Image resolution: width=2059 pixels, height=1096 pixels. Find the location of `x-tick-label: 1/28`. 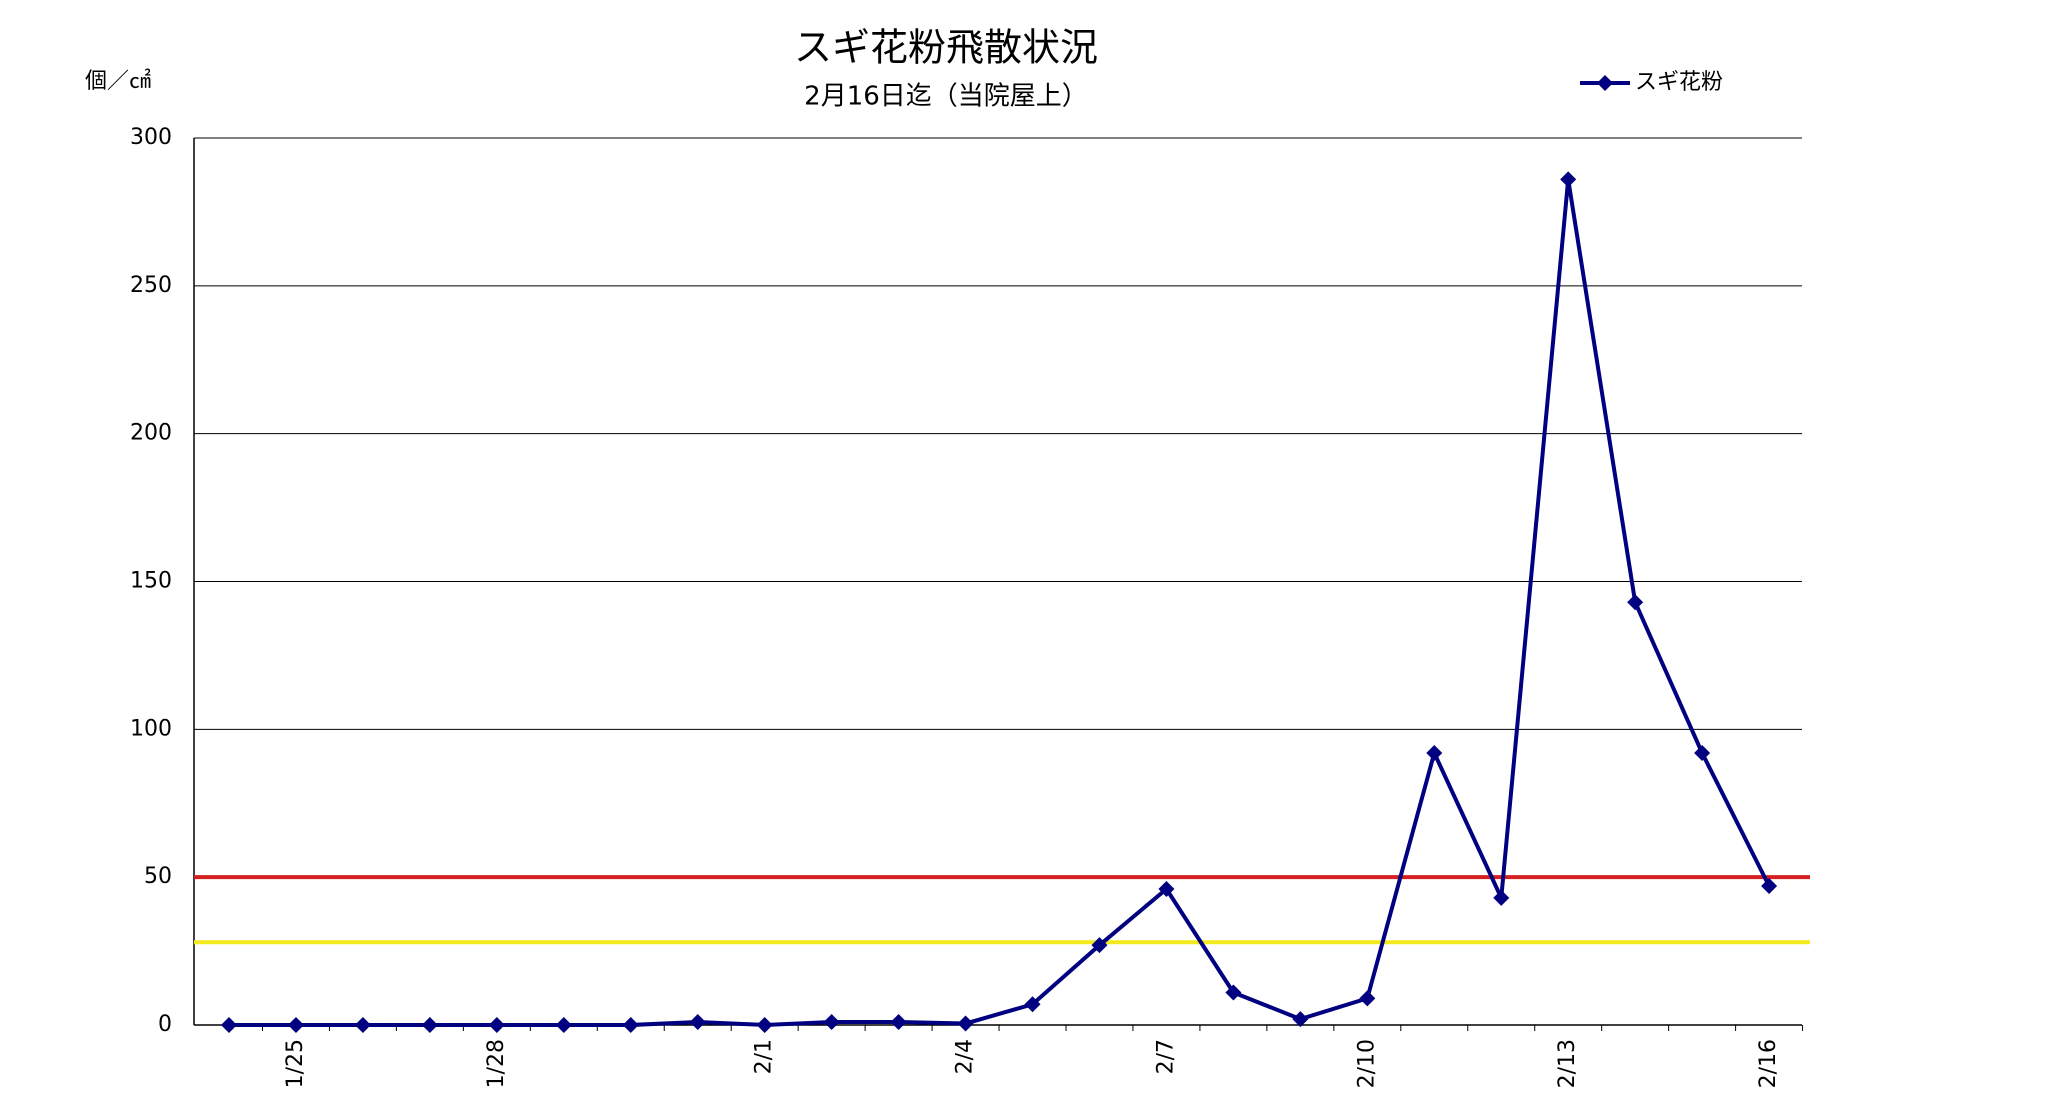

x-tick-label: 1/28 is located at coordinates (496, 1063).